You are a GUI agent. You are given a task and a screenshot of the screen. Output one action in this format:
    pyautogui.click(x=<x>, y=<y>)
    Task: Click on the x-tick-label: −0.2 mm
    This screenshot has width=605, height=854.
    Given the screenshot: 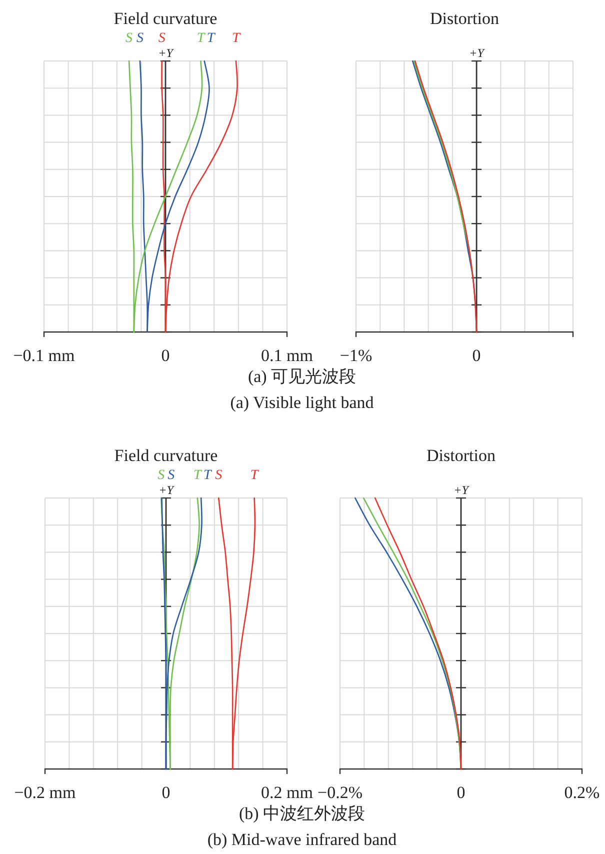 What is the action you would take?
    pyautogui.click(x=45, y=792)
    